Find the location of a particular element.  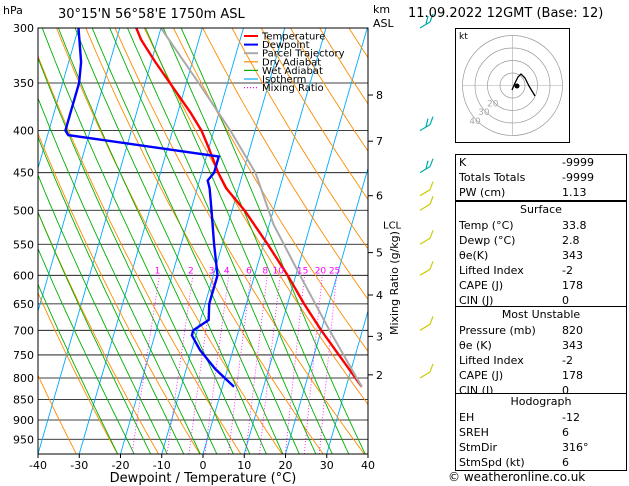

index-row-pw: PW (cm) 1.13 is located at coordinates (541, 192).